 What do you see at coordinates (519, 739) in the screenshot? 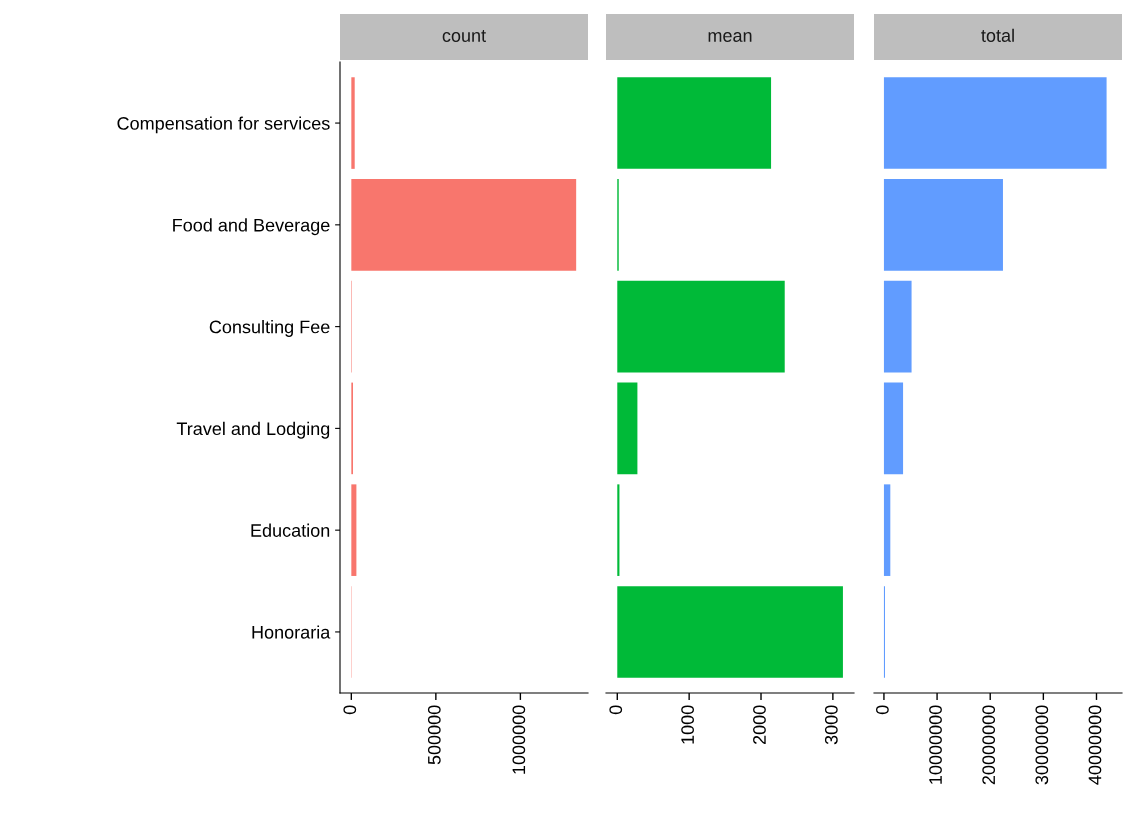
I see `x-tick-label: 1000000` at bounding box center [519, 739].